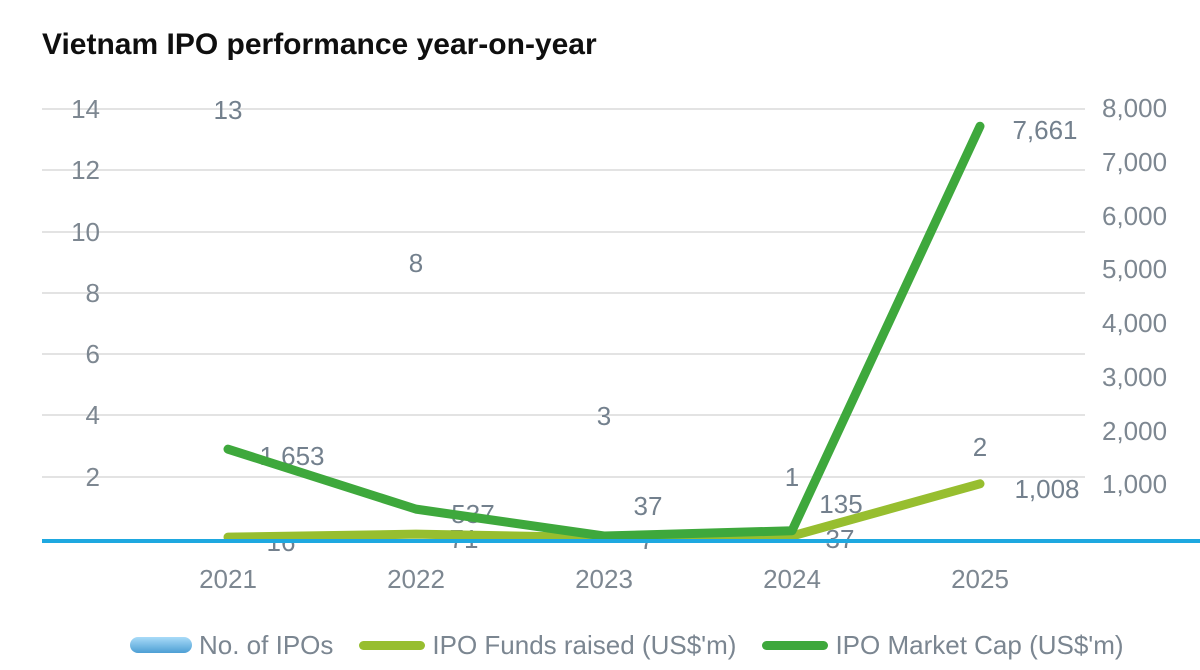 This screenshot has width=1200, height=670. Describe the element at coordinates (1135, 376) in the screenshot. I see `right-axis-tick-label: 3,000` at that location.